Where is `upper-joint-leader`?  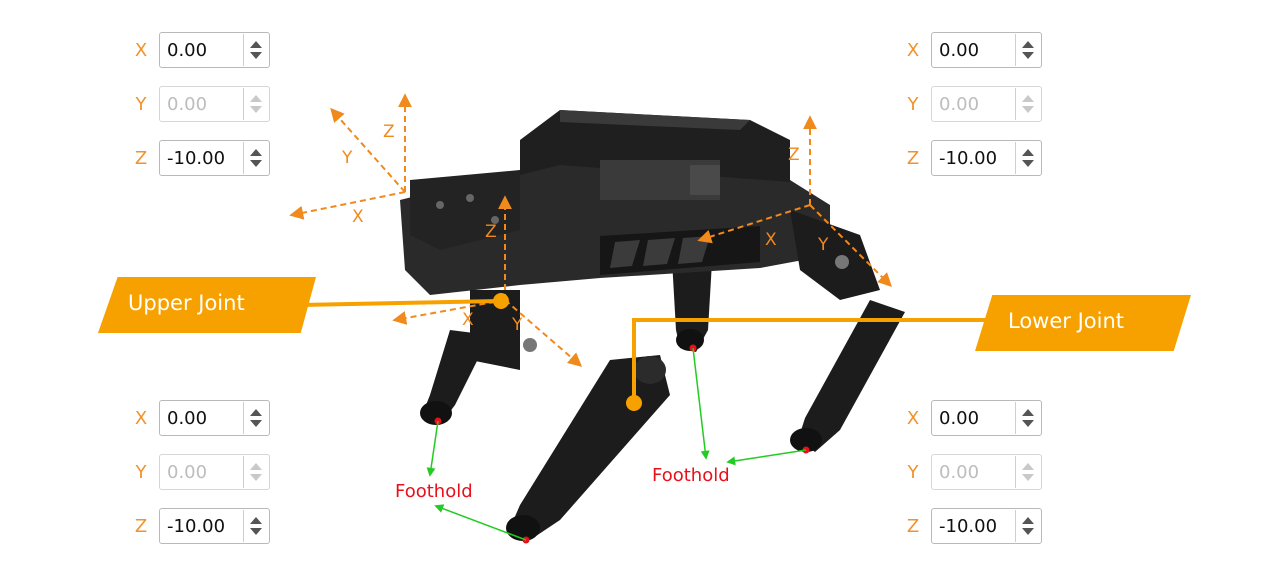
upper-joint-leader is located at coordinates (400, 303).